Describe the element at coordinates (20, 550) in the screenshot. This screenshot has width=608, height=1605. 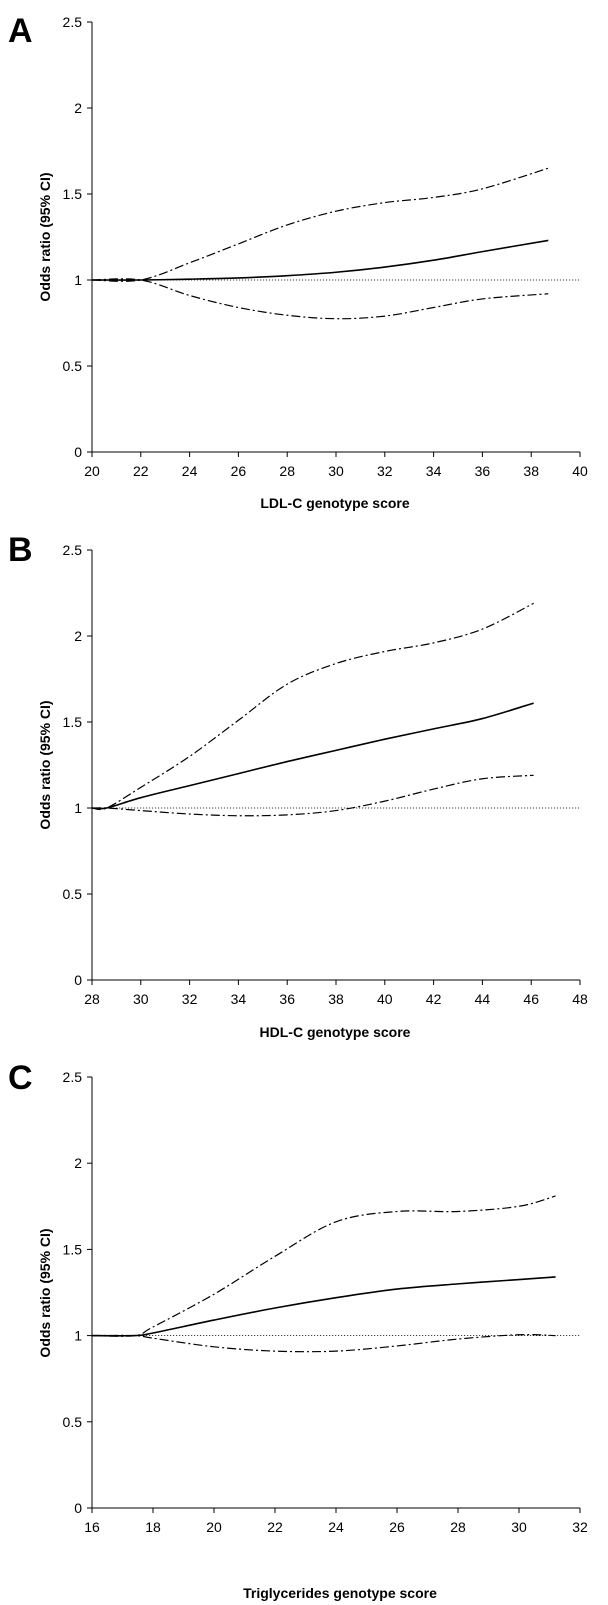
I see `panel-letter-b: B` at that location.